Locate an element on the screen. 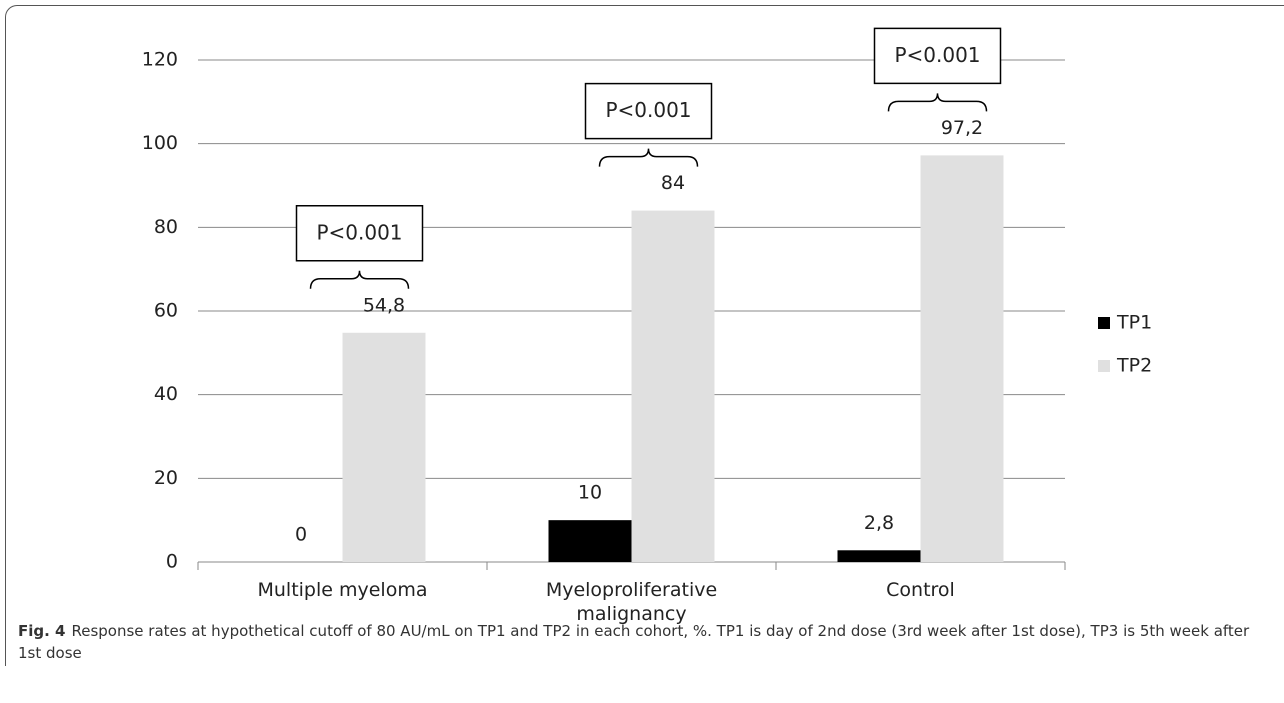 The image size is (1284, 703). legend-label: TP1 is located at coordinates (1134, 323).